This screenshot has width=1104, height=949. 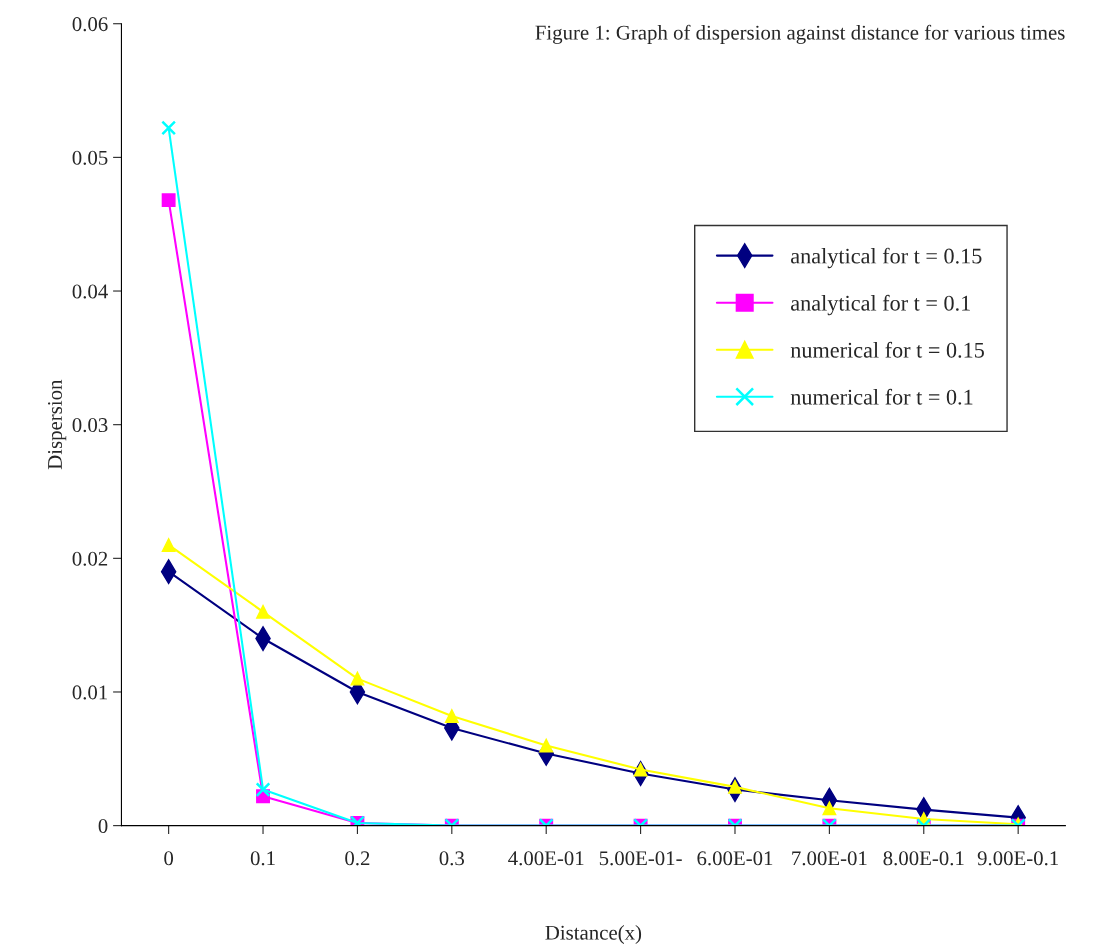 What do you see at coordinates (103, 826) in the screenshot?
I see `y-tick-label: 0` at bounding box center [103, 826].